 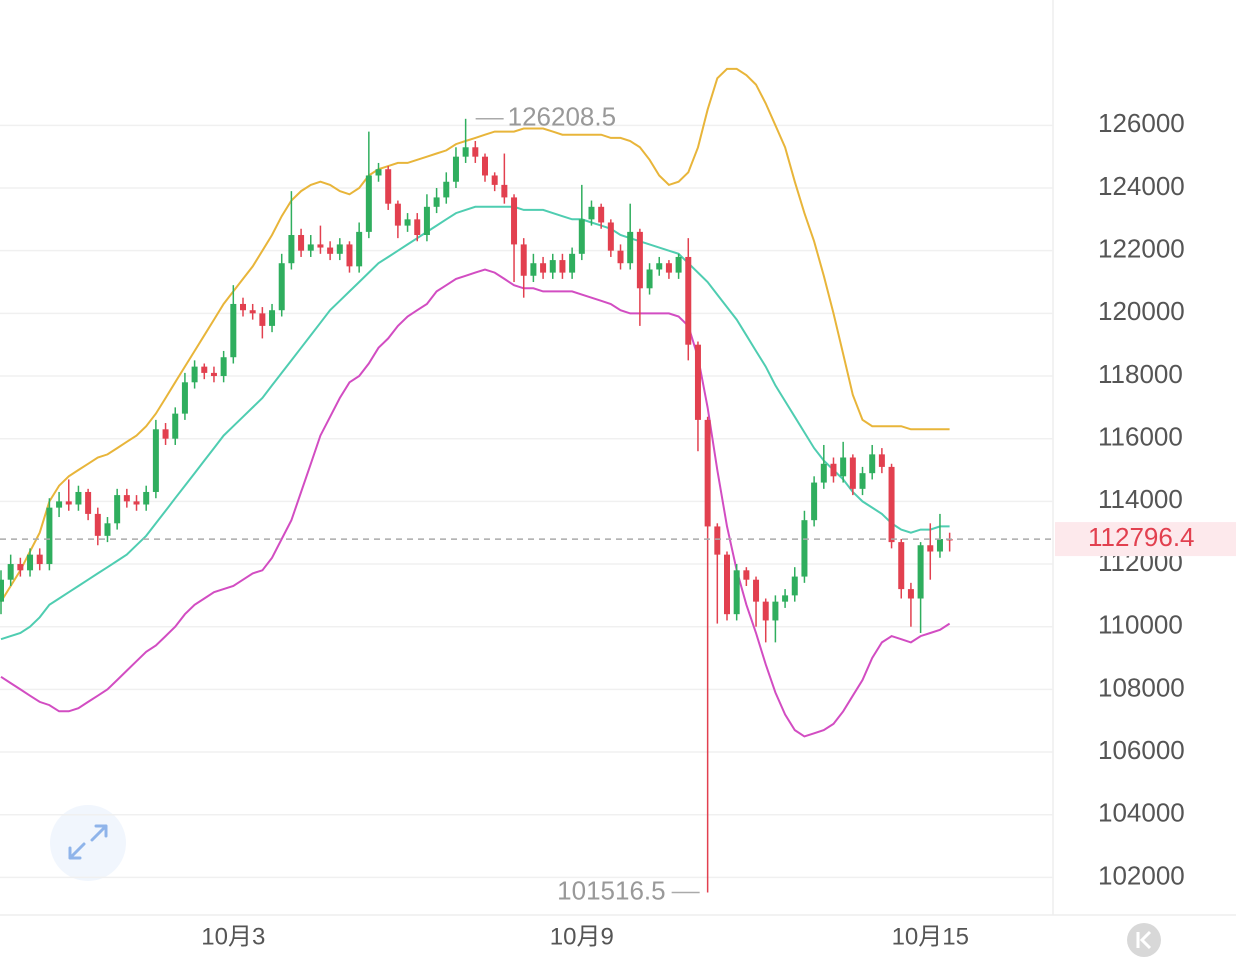 What do you see at coordinates (1141, 813) in the screenshot?
I see `y-tick-label: 104000` at bounding box center [1141, 813].